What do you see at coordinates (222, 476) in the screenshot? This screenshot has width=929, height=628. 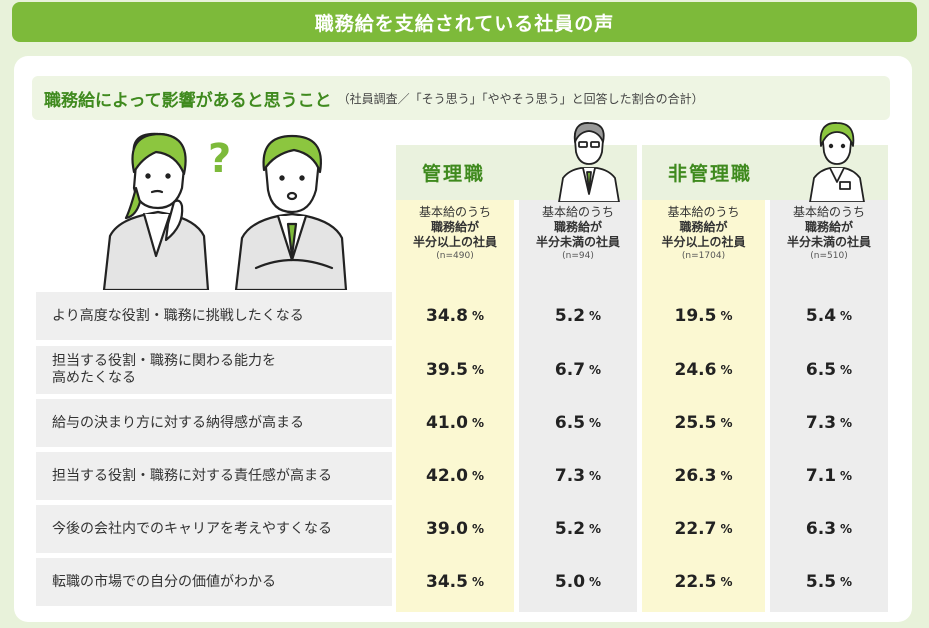 I see `row-label: 担当する役割・職務に対する責任感が高まる` at bounding box center [222, 476].